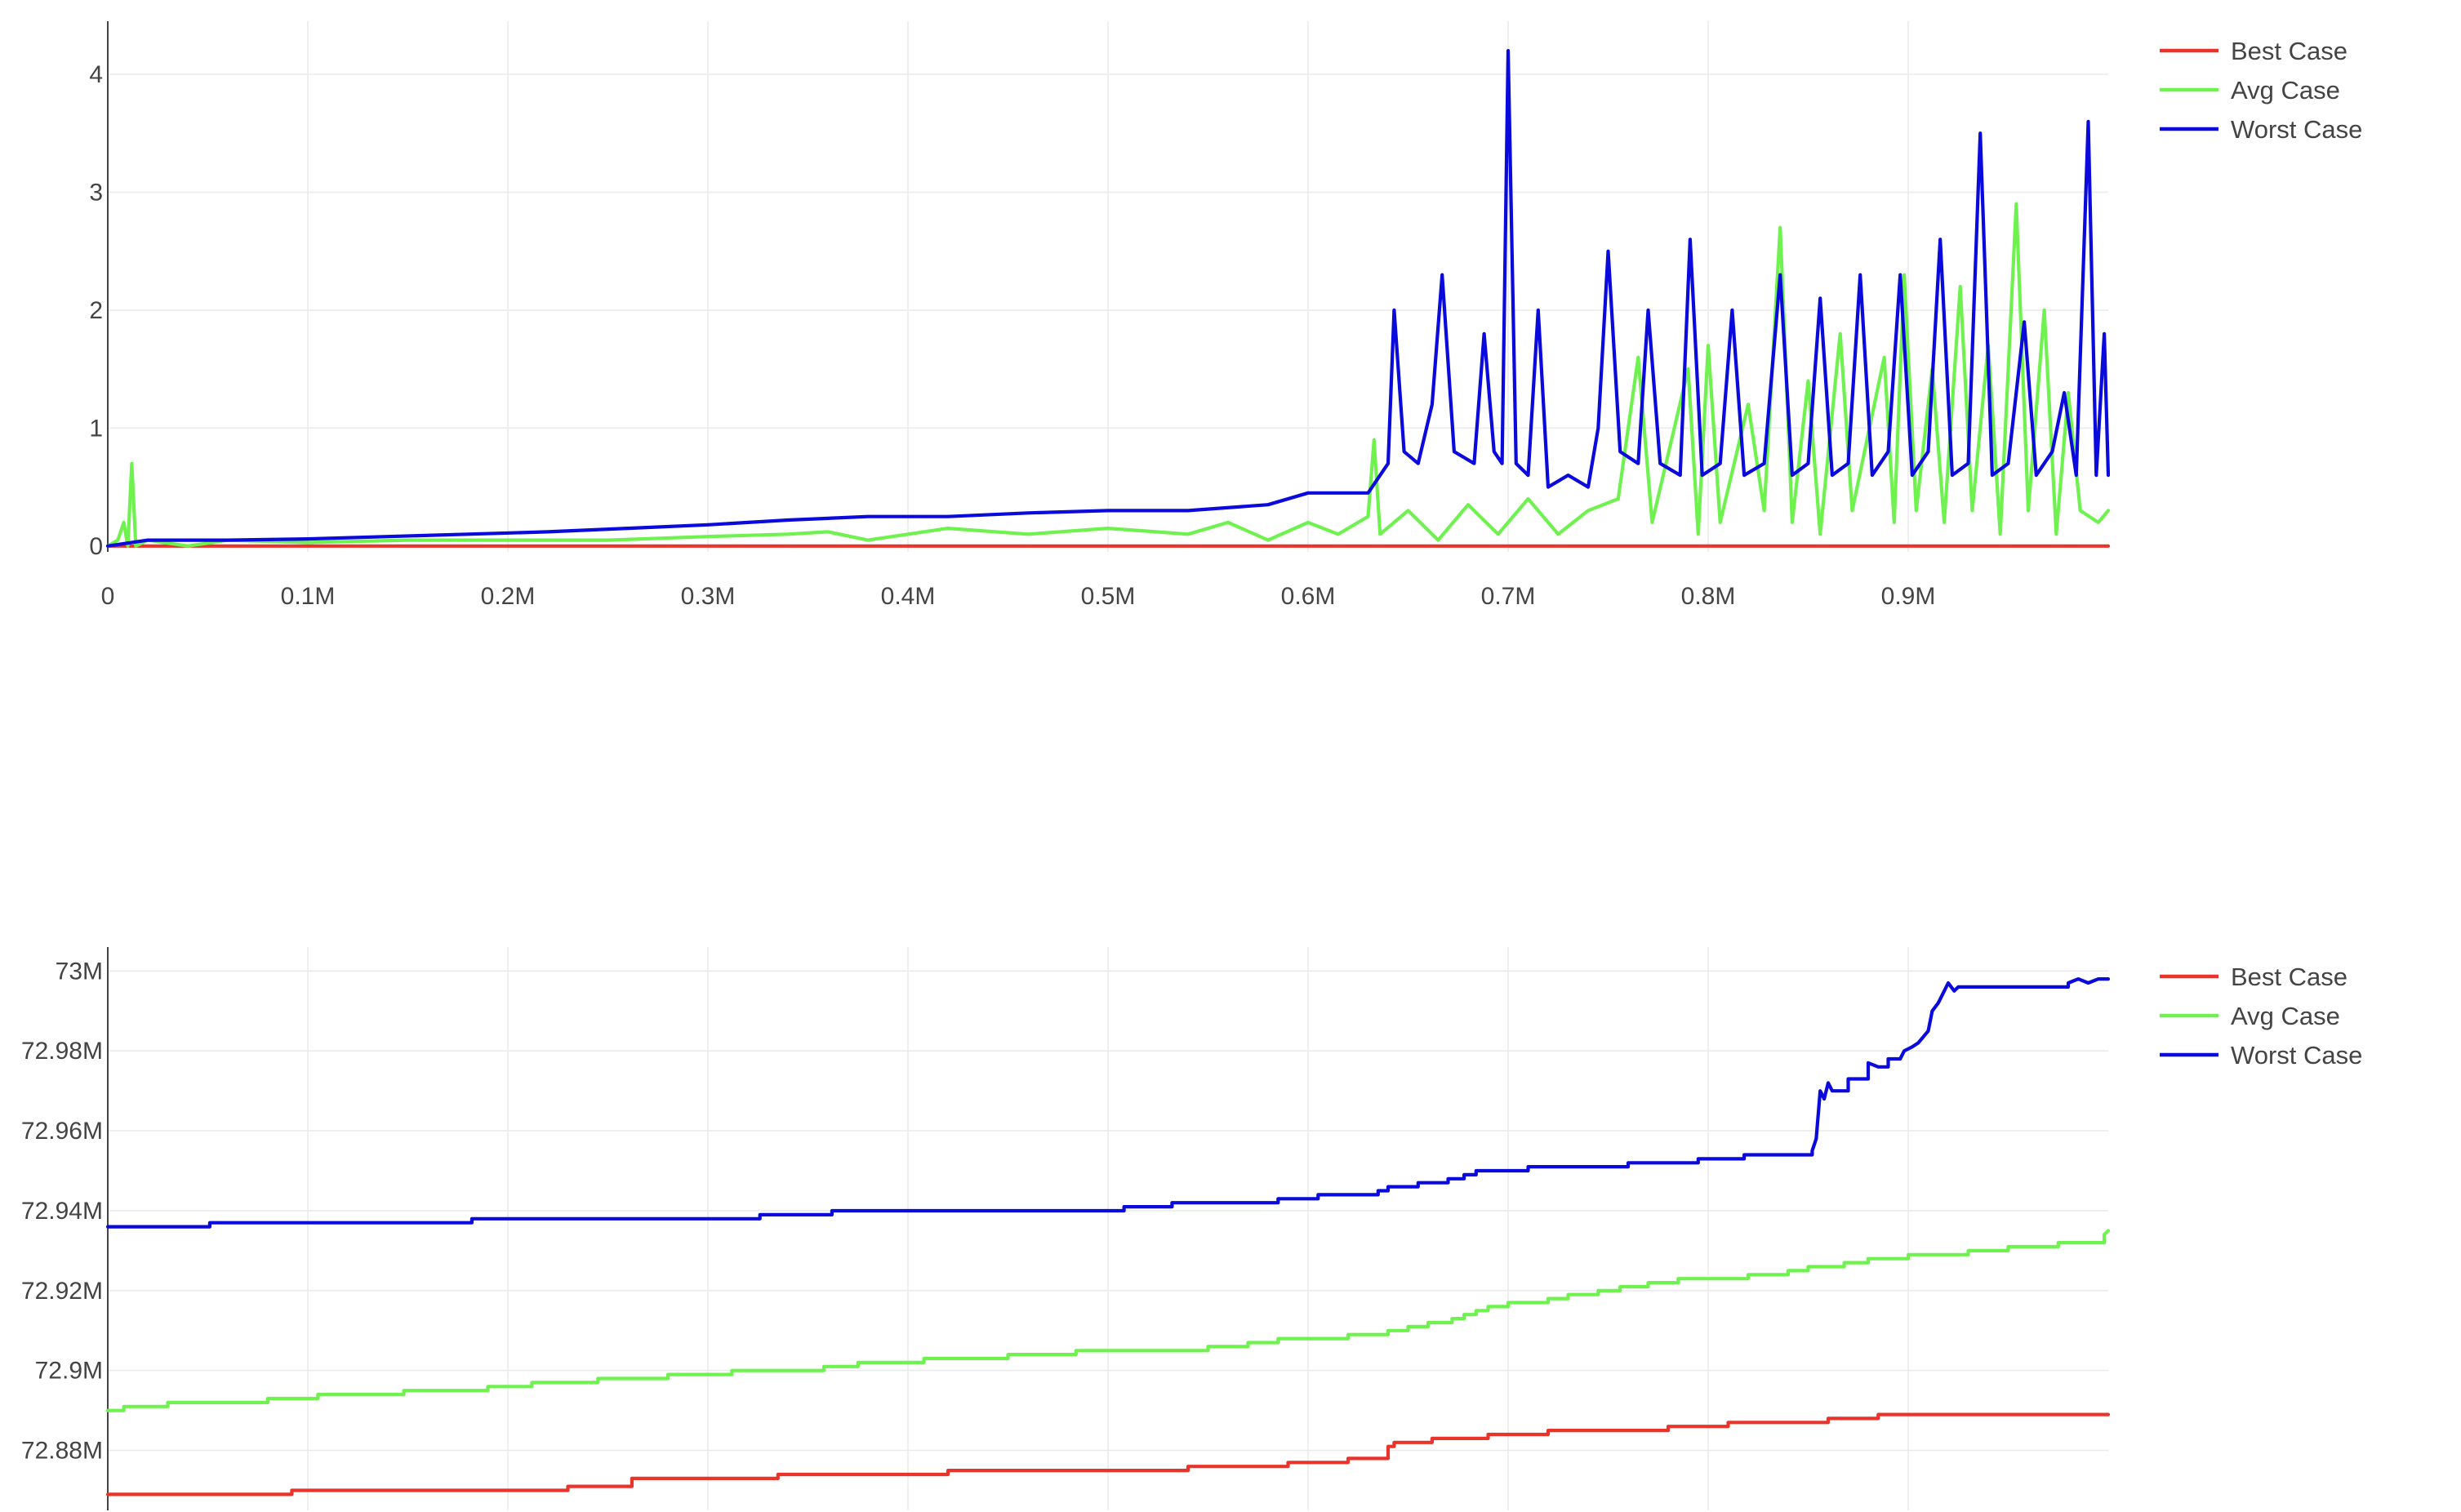 The image size is (2461, 1512). What do you see at coordinates (62, 1211) in the screenshot?
I see `y-tick-label: 72.94M` at bounding box center [62, 1211].